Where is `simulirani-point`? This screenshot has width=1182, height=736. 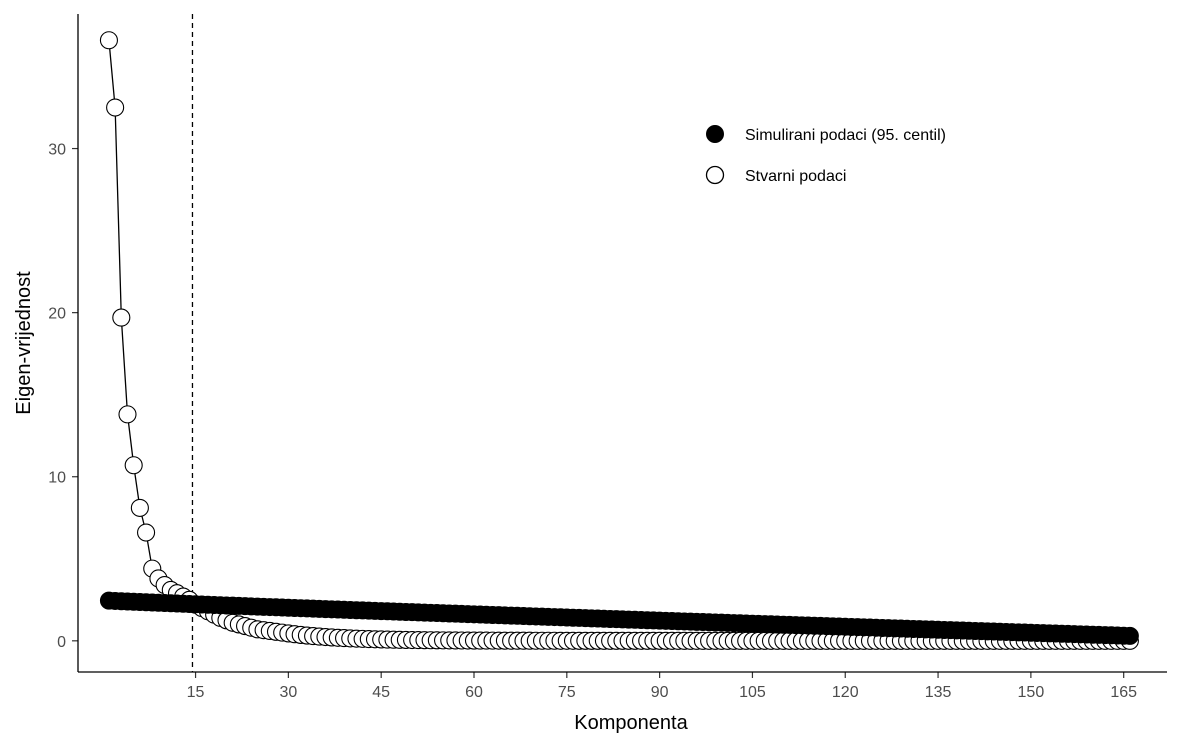
simulirani-point is located at coordinates (1129, 635).